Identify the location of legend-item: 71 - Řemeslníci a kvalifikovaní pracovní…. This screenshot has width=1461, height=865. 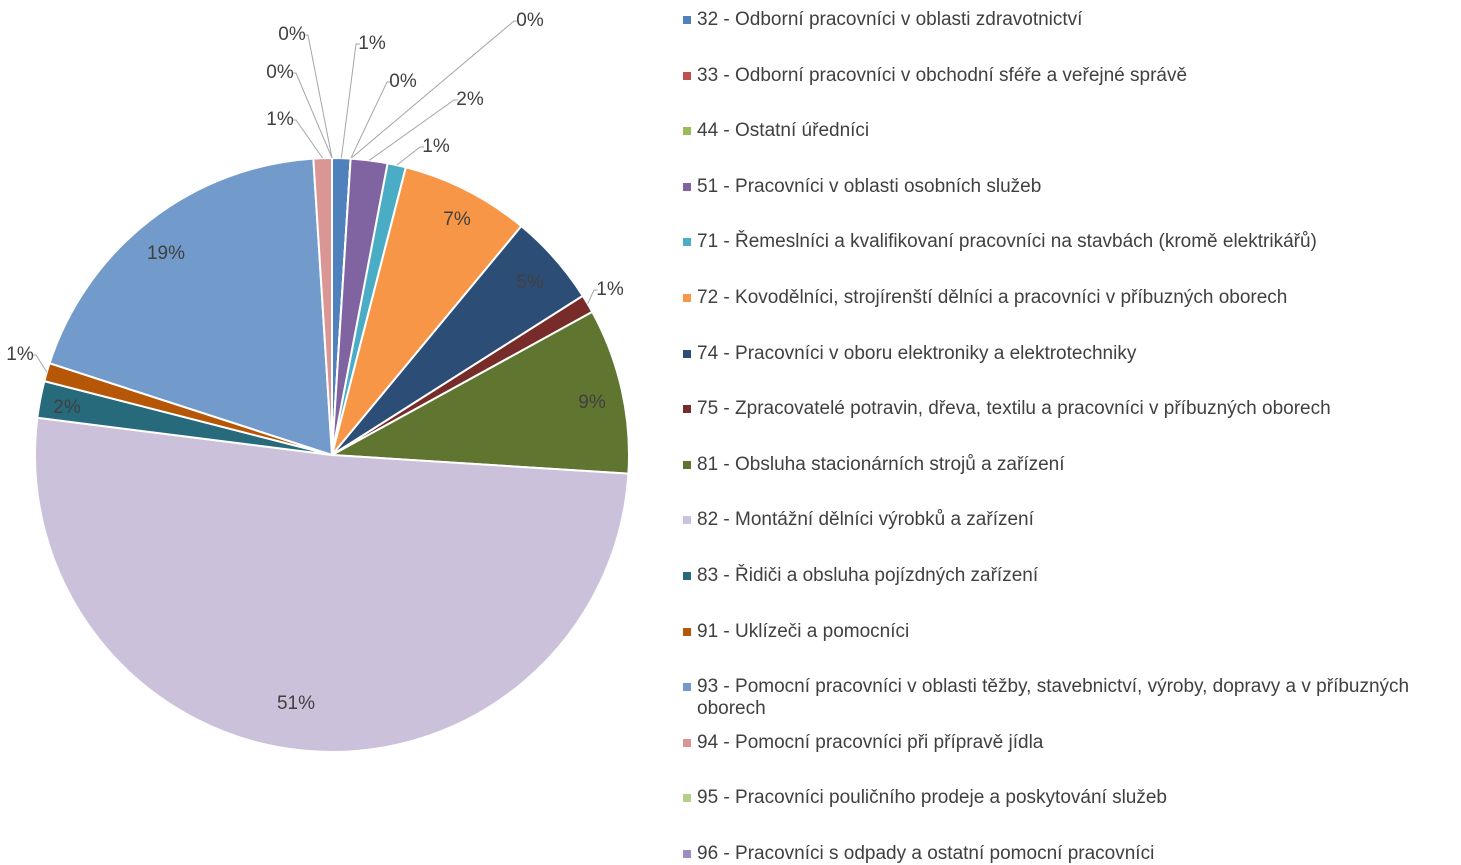
(1068, 242).